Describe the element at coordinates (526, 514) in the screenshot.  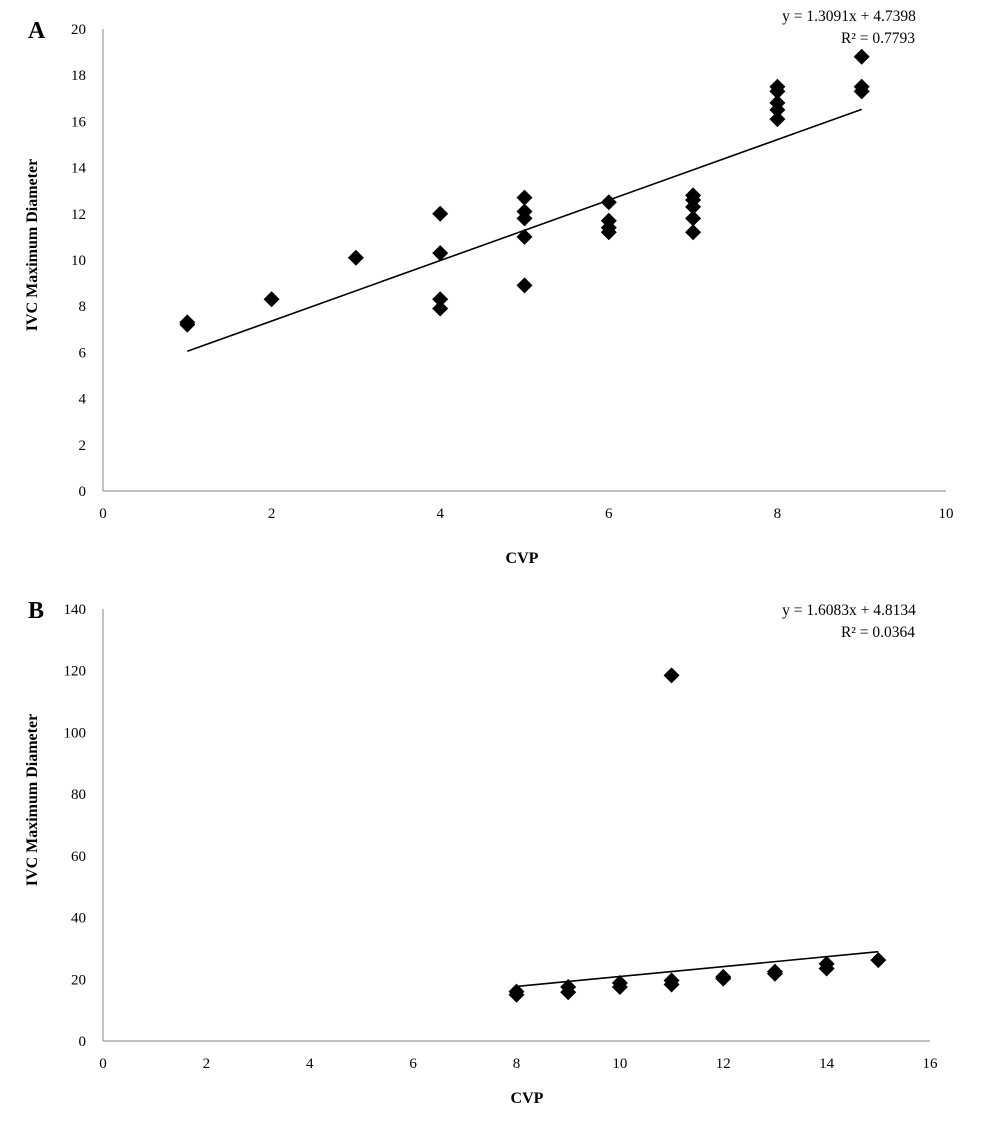
I see `panel-a-x-ticks: 0 2 4 6 8 10` at that location.